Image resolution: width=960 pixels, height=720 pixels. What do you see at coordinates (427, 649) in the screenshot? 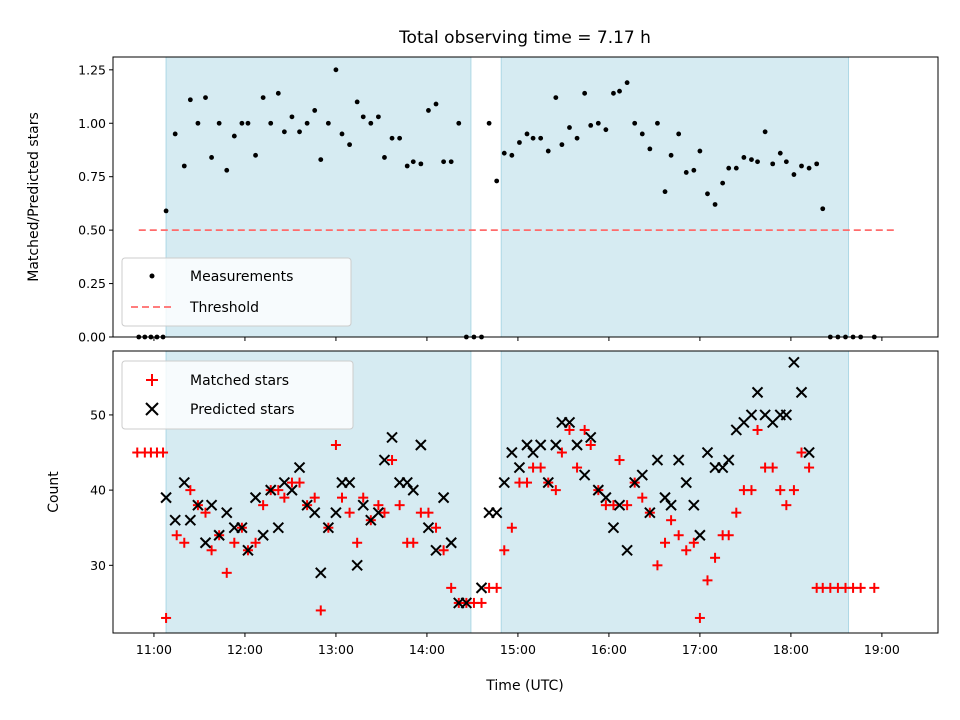
I see `x-tick-label: 14:00` at bounding box center [427, 649].